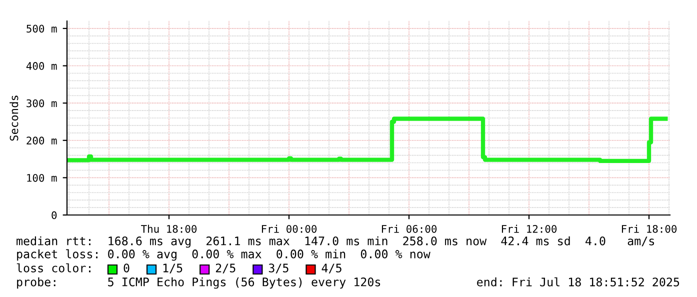 The image size is (697, 297). I want to click on text: 1/5, so click(172, 269).